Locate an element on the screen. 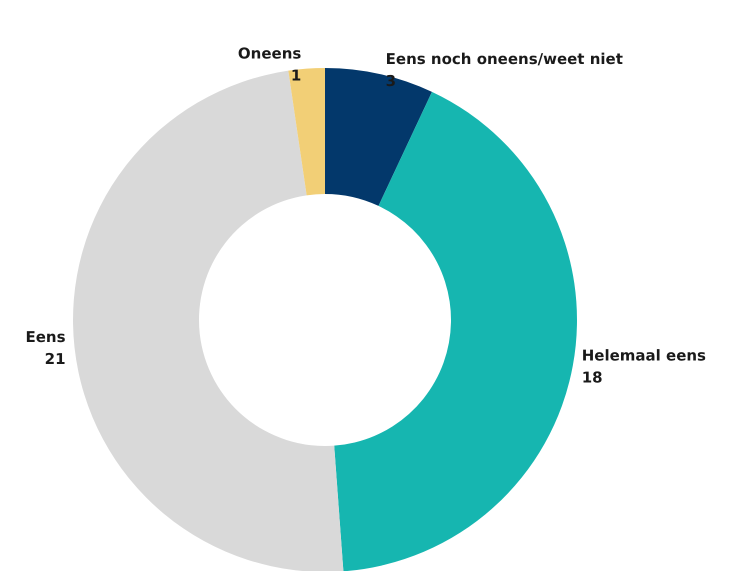 The width and height of the screenshot is (755, 571). slice-label: Oneens is located at coordinates (270, 53).